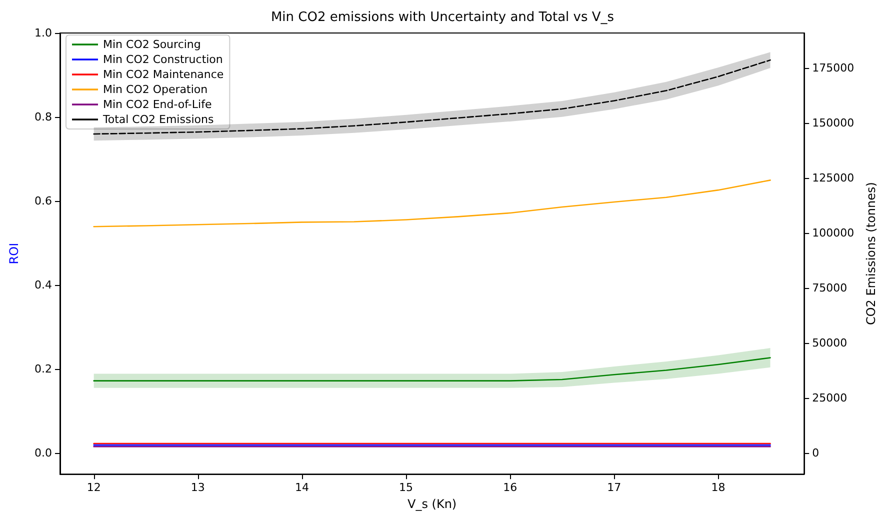  What do you see at coordinates (871, 254) in the screenshot?
I see `y2-axis-title: CO2 Emissions (tonnes)` at bounding box center [871, 254].